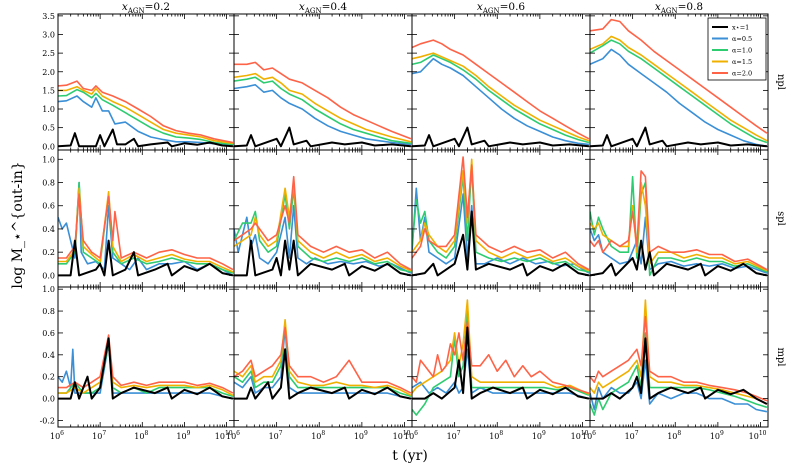 The image size is (789, 469). I want to click on row-label-mpl: mpl, so click(780, 356).